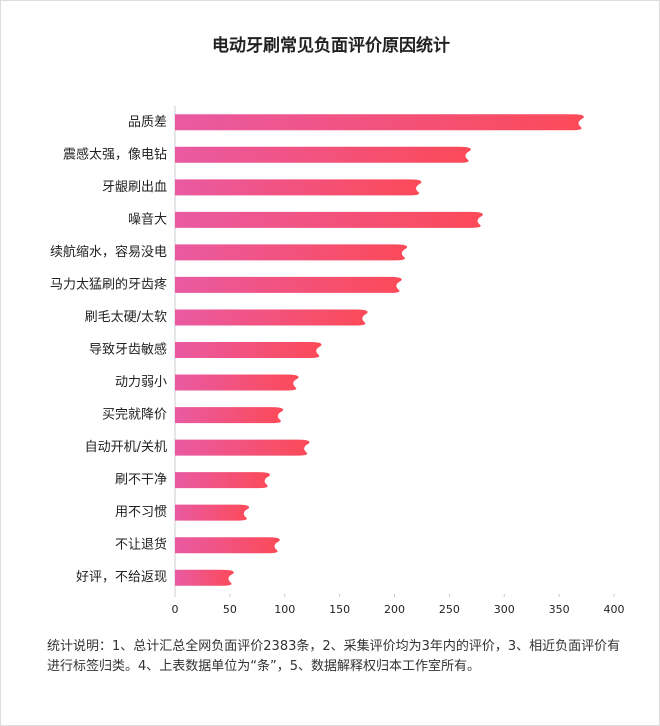 Image resolution: width=660 pixels, height=726 pixels. Describe the element at coordinates (331, 45) in the screenshot. I see `chart-title: 电动牙刷常见负面评价原因统计` at that location.